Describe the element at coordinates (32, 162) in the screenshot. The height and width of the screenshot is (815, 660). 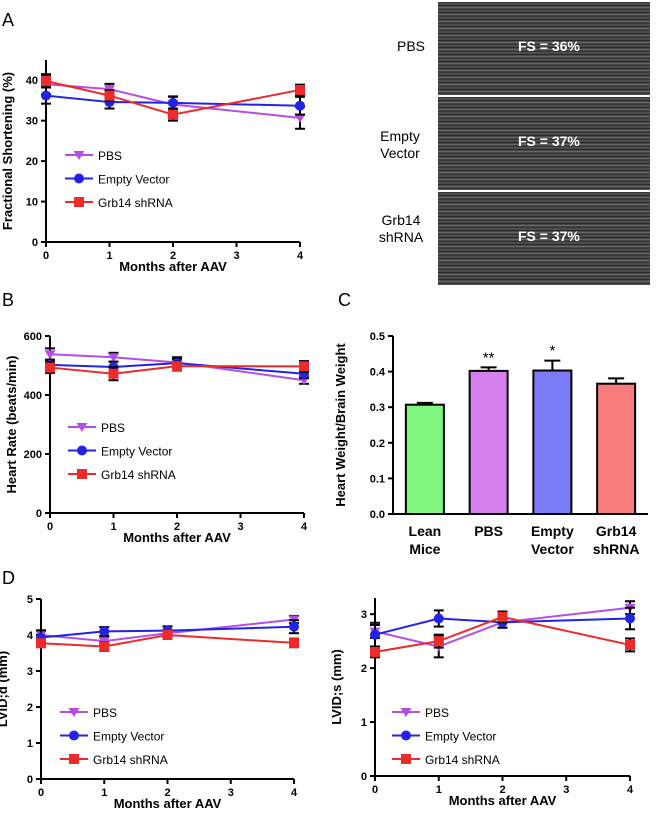
I see `y-tick-label: 20` at that location.